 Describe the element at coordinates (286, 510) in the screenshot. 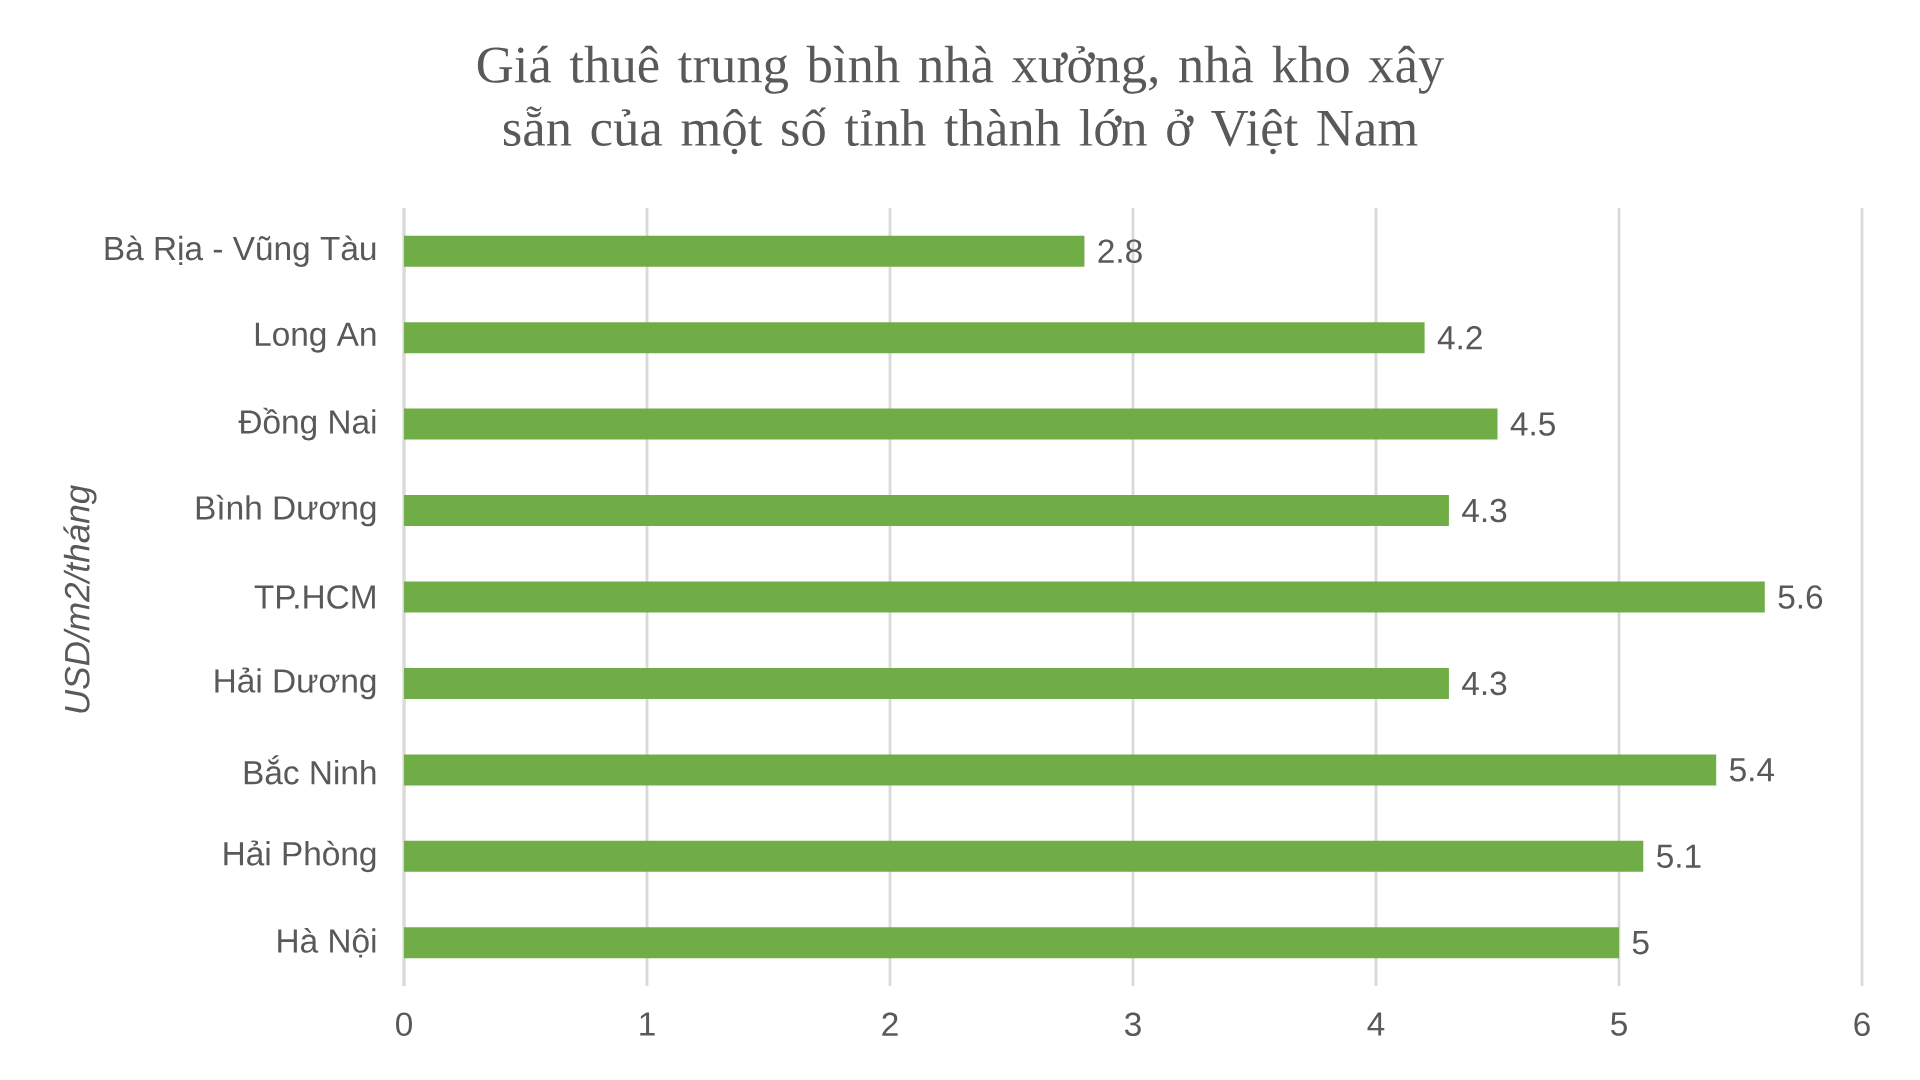

I see `y-tick-label: Bình Dương` at that location.